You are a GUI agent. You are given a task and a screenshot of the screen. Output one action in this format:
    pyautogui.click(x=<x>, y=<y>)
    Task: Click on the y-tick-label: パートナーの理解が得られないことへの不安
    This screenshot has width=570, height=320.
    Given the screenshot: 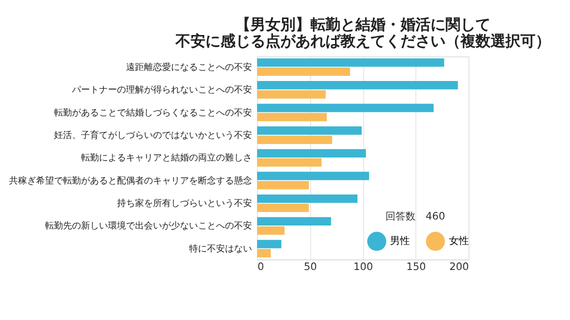 What is the action you would take?
    pyautogui.click(x=161, y=90)
    